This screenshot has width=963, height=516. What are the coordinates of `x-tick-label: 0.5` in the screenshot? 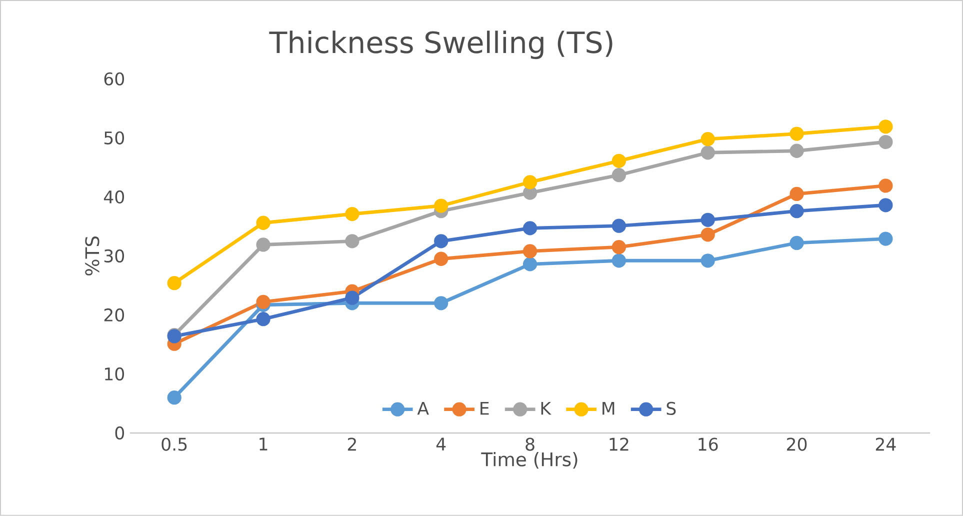 It's located at (174, 444).